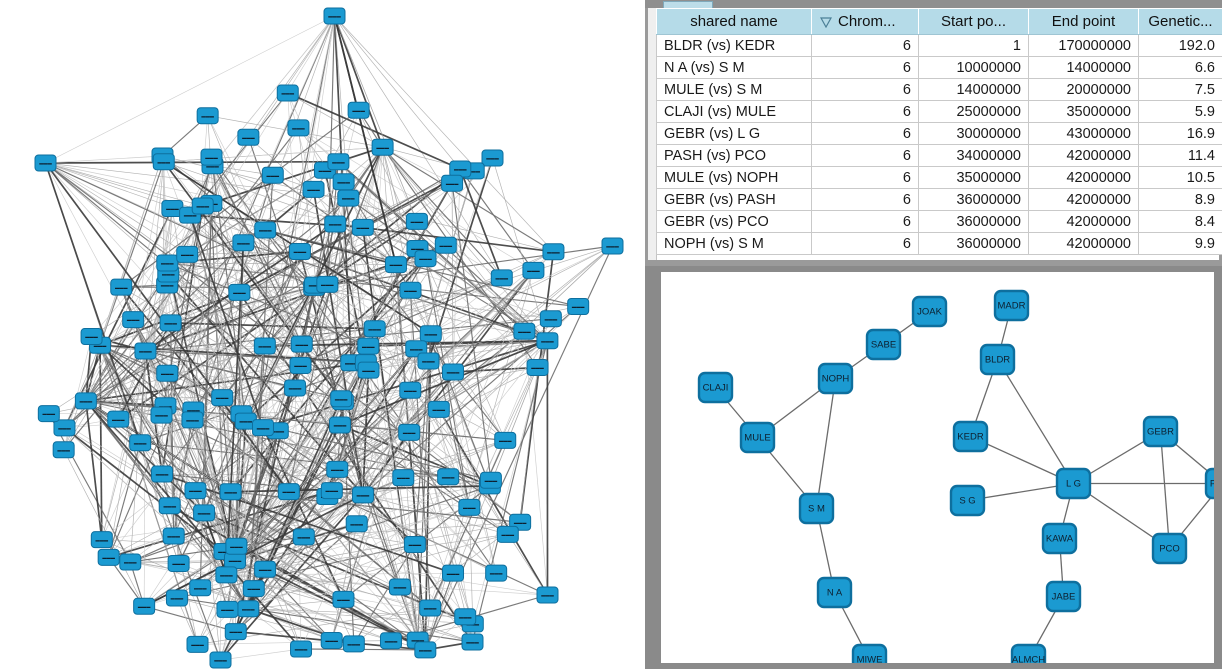  What do you see at coordinates (939, 133) in the screenshot?
I see `table-row: GEBR (vs) L G 6 30000000 43000000 16.9` at bounding box center [939, 133].